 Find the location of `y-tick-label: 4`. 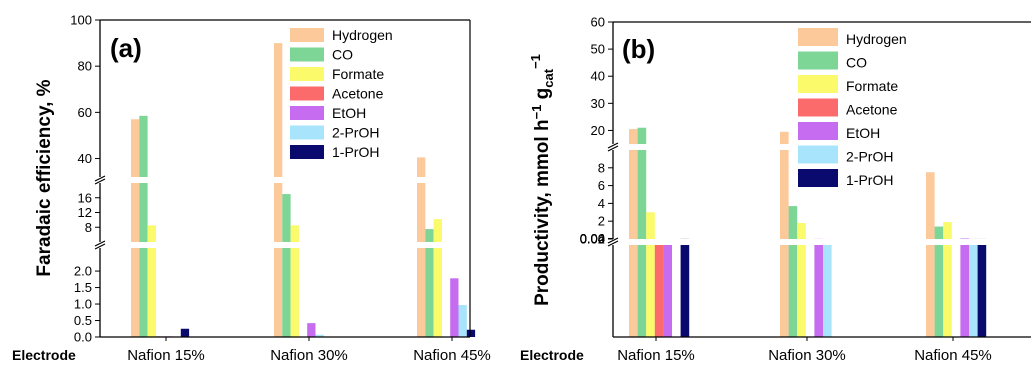

y-tick-label: 4 is located at coordinates (601, 203).